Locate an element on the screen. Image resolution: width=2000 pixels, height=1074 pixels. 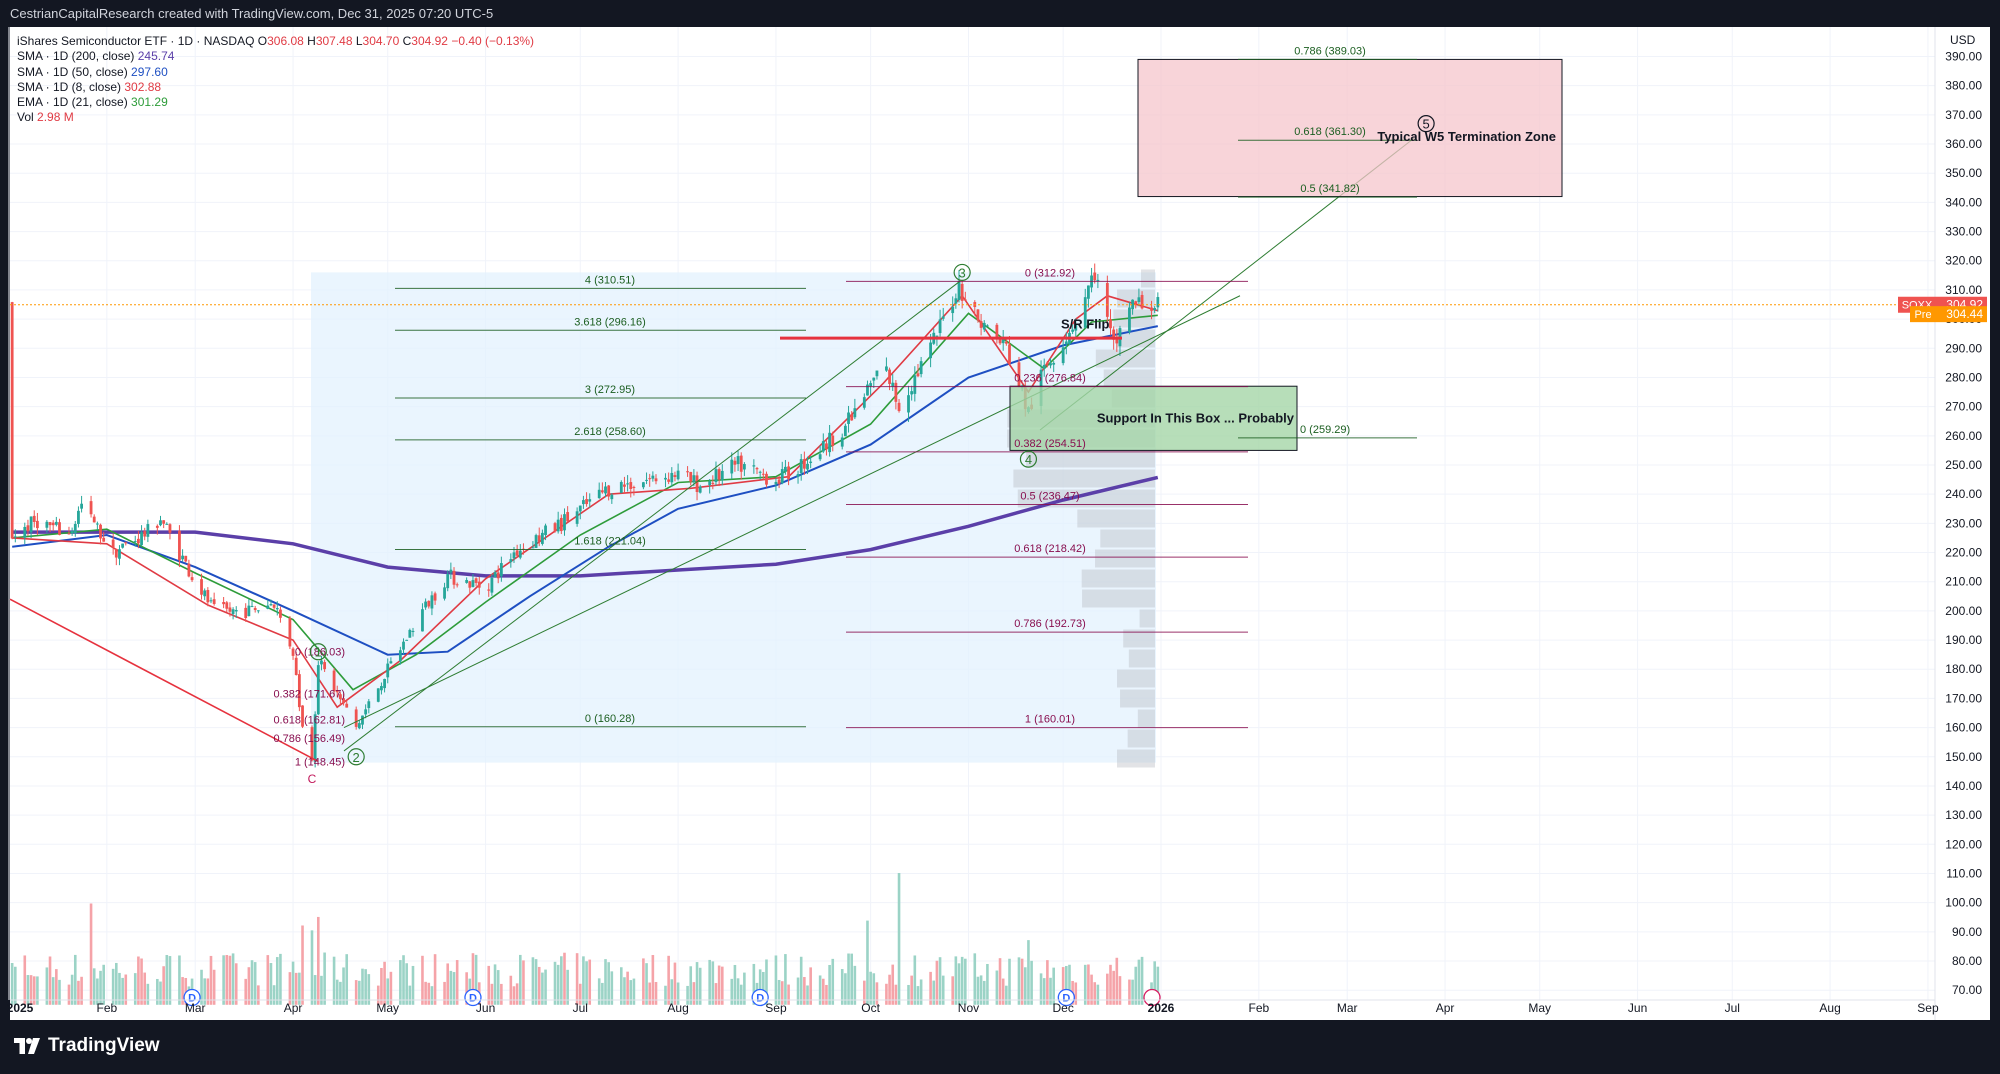
price-axis-tick: 160.00 is located at coordinates (1963, 728).